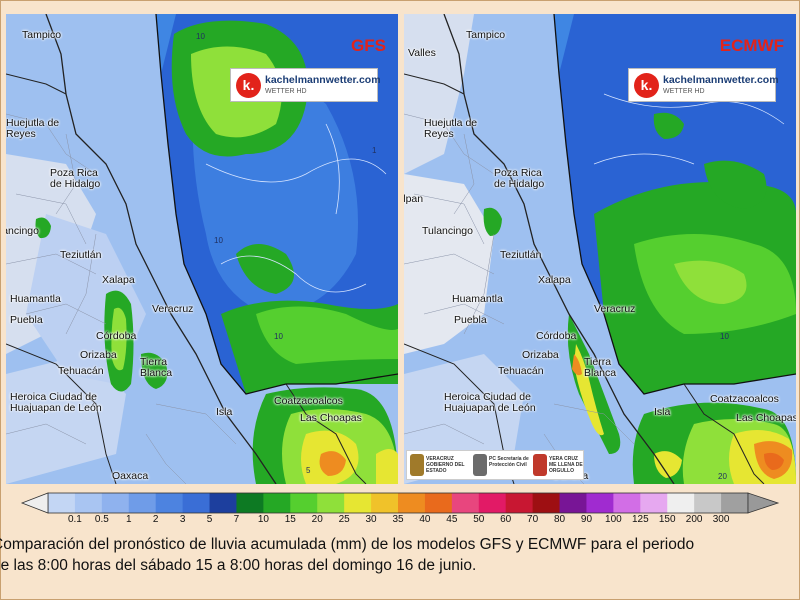 This screenshot has width=800, height=600. What do you see at coordinates (155, 519) in the screenshot?
I see `legend-tick-label: 2` at bounding box center [155, 519].